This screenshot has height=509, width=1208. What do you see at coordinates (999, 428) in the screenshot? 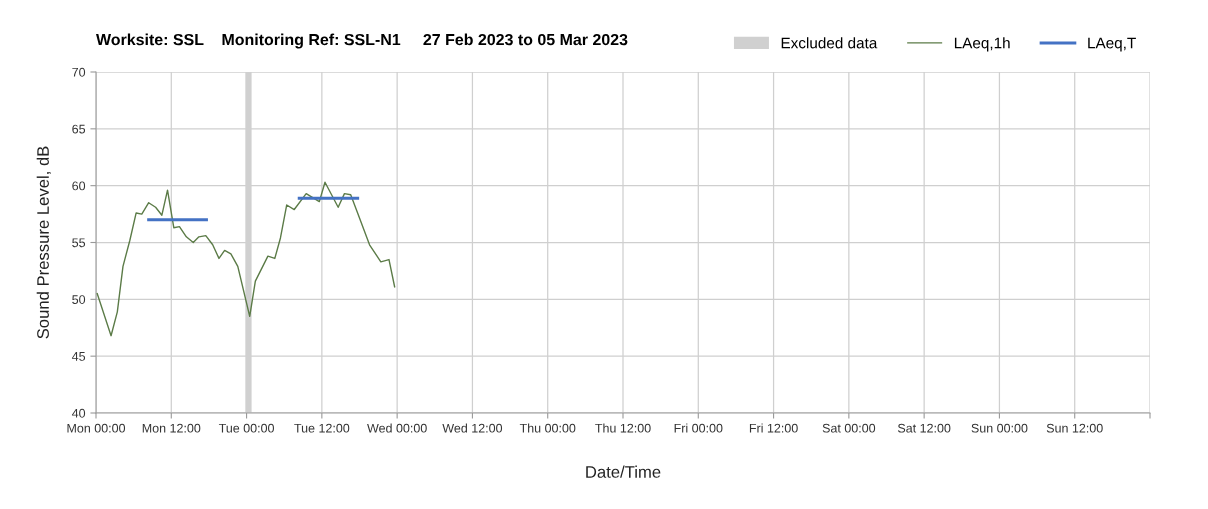
I see `x-tick-label: Sun 00:00` at bounding box center [999, 428].